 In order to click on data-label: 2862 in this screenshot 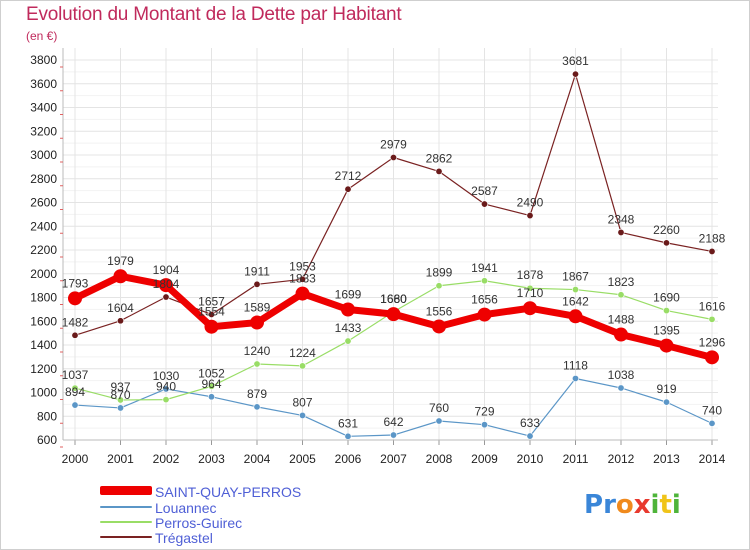, I will do `click(439, 158)`.